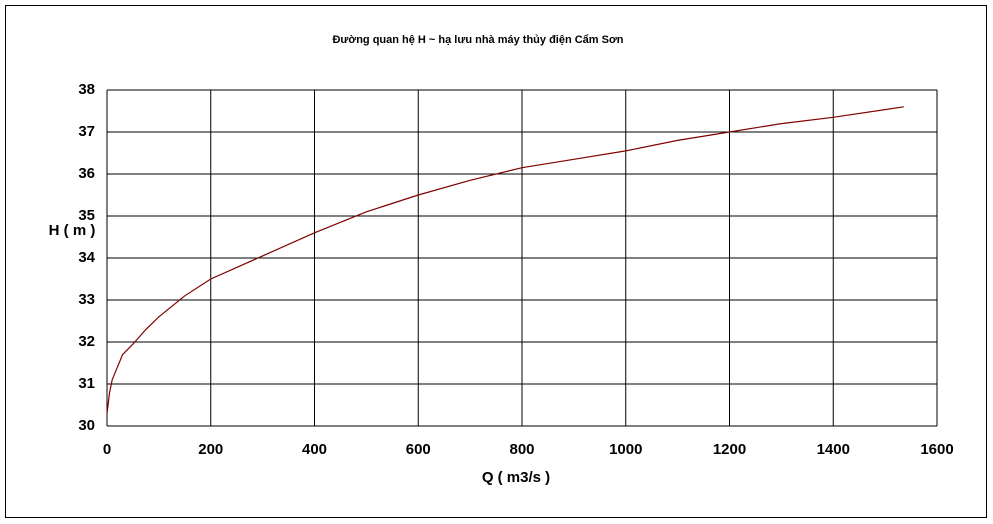  I want to click on x-tick-label: 1400, so click(833, 449).